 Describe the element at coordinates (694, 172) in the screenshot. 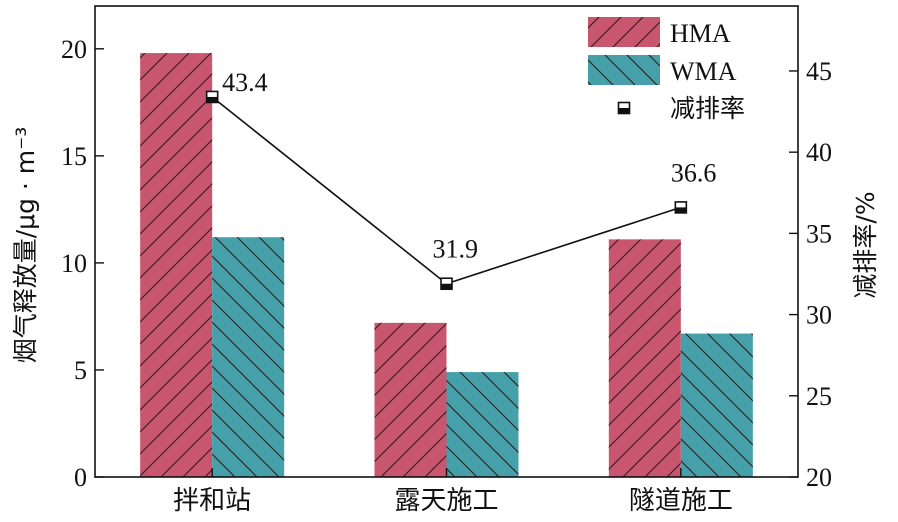

I see `reduction-rate-label-3: 36.6` at that location.